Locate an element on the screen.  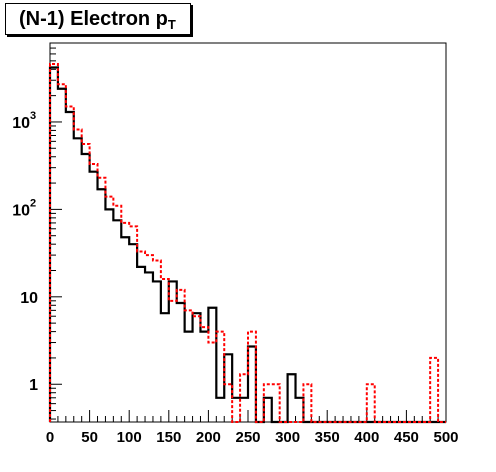
y-tick-exponent: 2 is located at coordinates (33, 203).